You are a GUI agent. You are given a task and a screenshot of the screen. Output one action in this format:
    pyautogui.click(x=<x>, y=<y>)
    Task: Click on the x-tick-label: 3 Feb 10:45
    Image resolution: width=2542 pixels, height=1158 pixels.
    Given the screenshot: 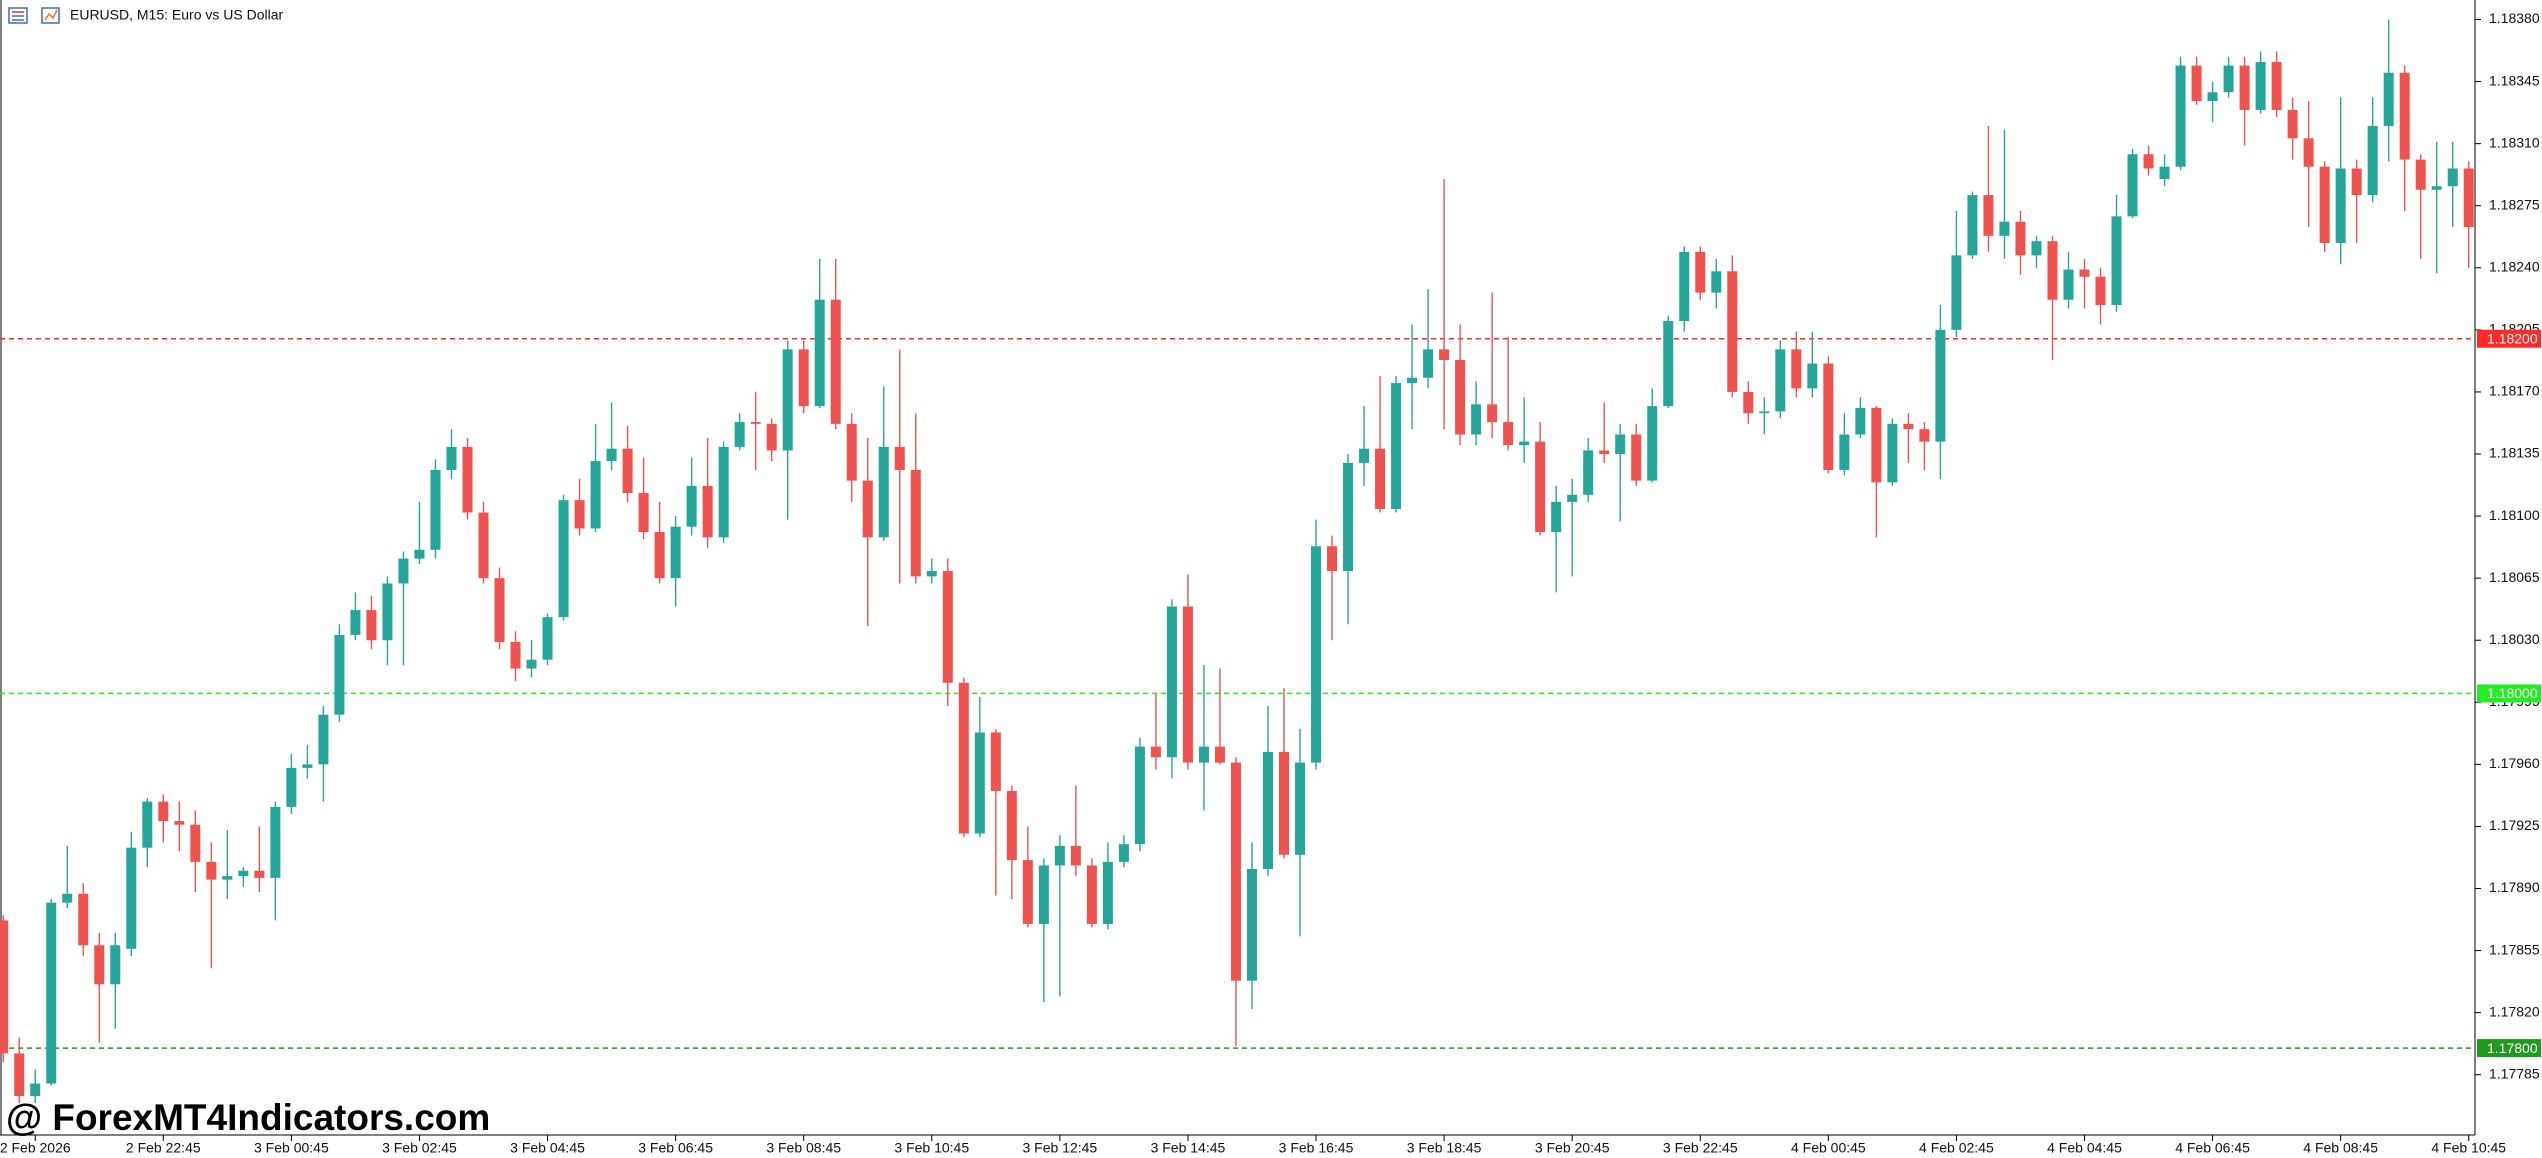 What is the action you would take?
    pyautogui.click(x=931, y=1148)
    